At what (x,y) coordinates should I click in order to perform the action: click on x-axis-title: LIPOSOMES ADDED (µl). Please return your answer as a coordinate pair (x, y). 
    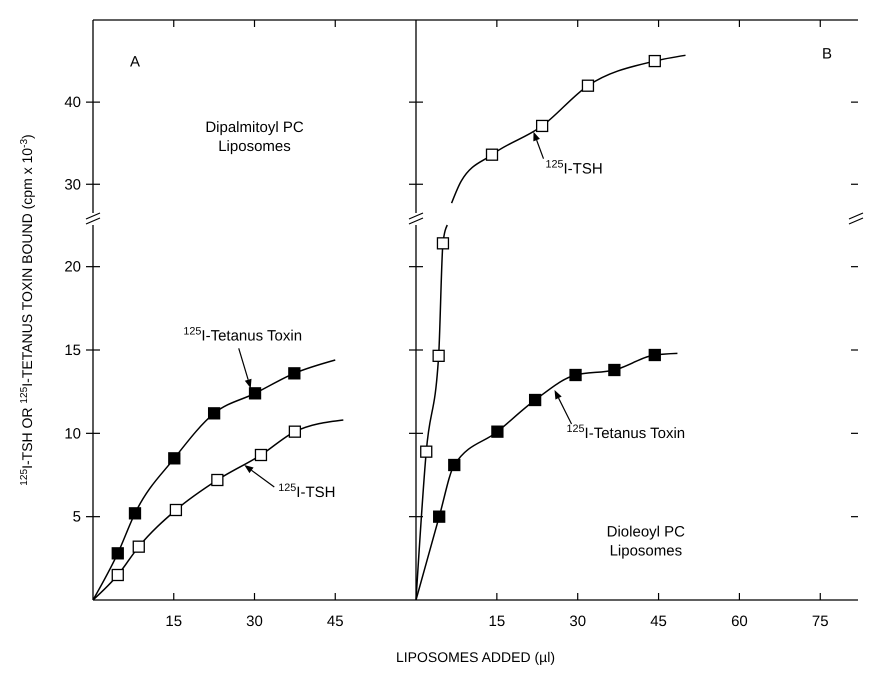
    Looking at the image, I should click on (475, 657).